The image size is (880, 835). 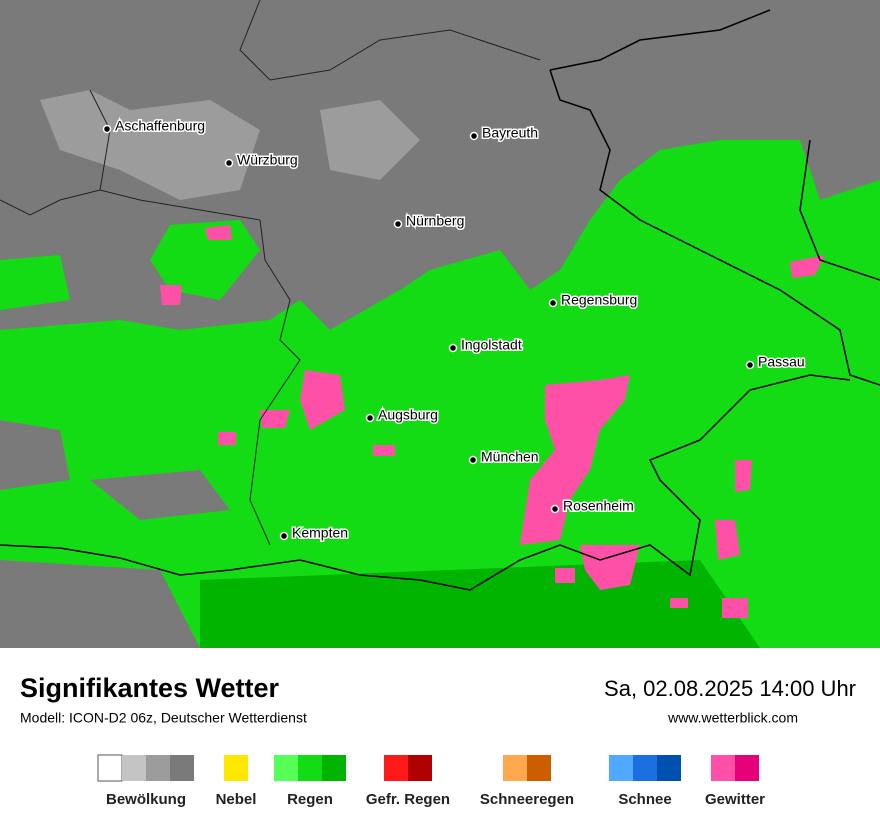 What do you see at coordinates (735, 799) in the screenshot?
I see `legend-label: Gewitter` at bounding box center [735, 799].